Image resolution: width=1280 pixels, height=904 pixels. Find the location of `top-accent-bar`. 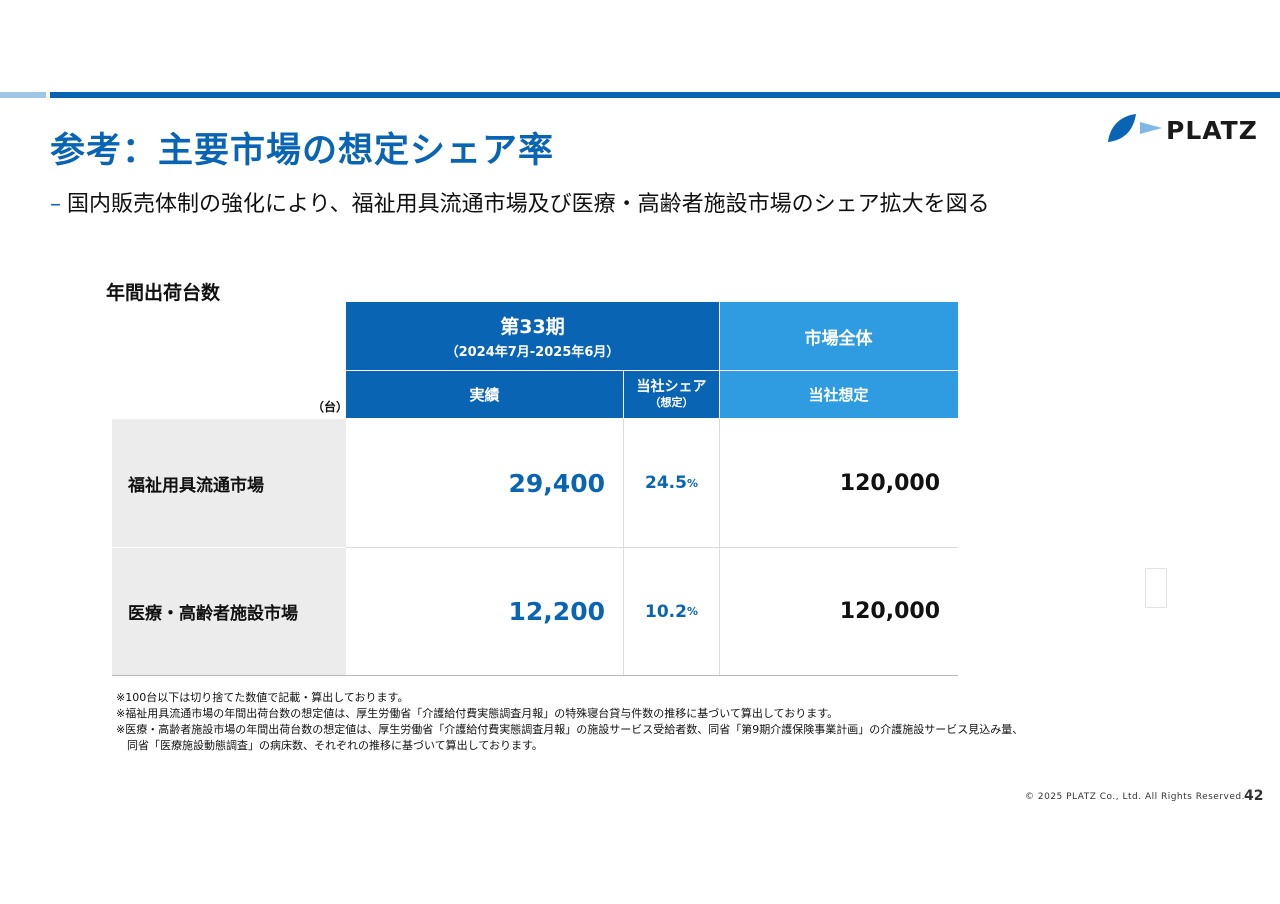

top-accent-bar is located at coordinates (640, 95).